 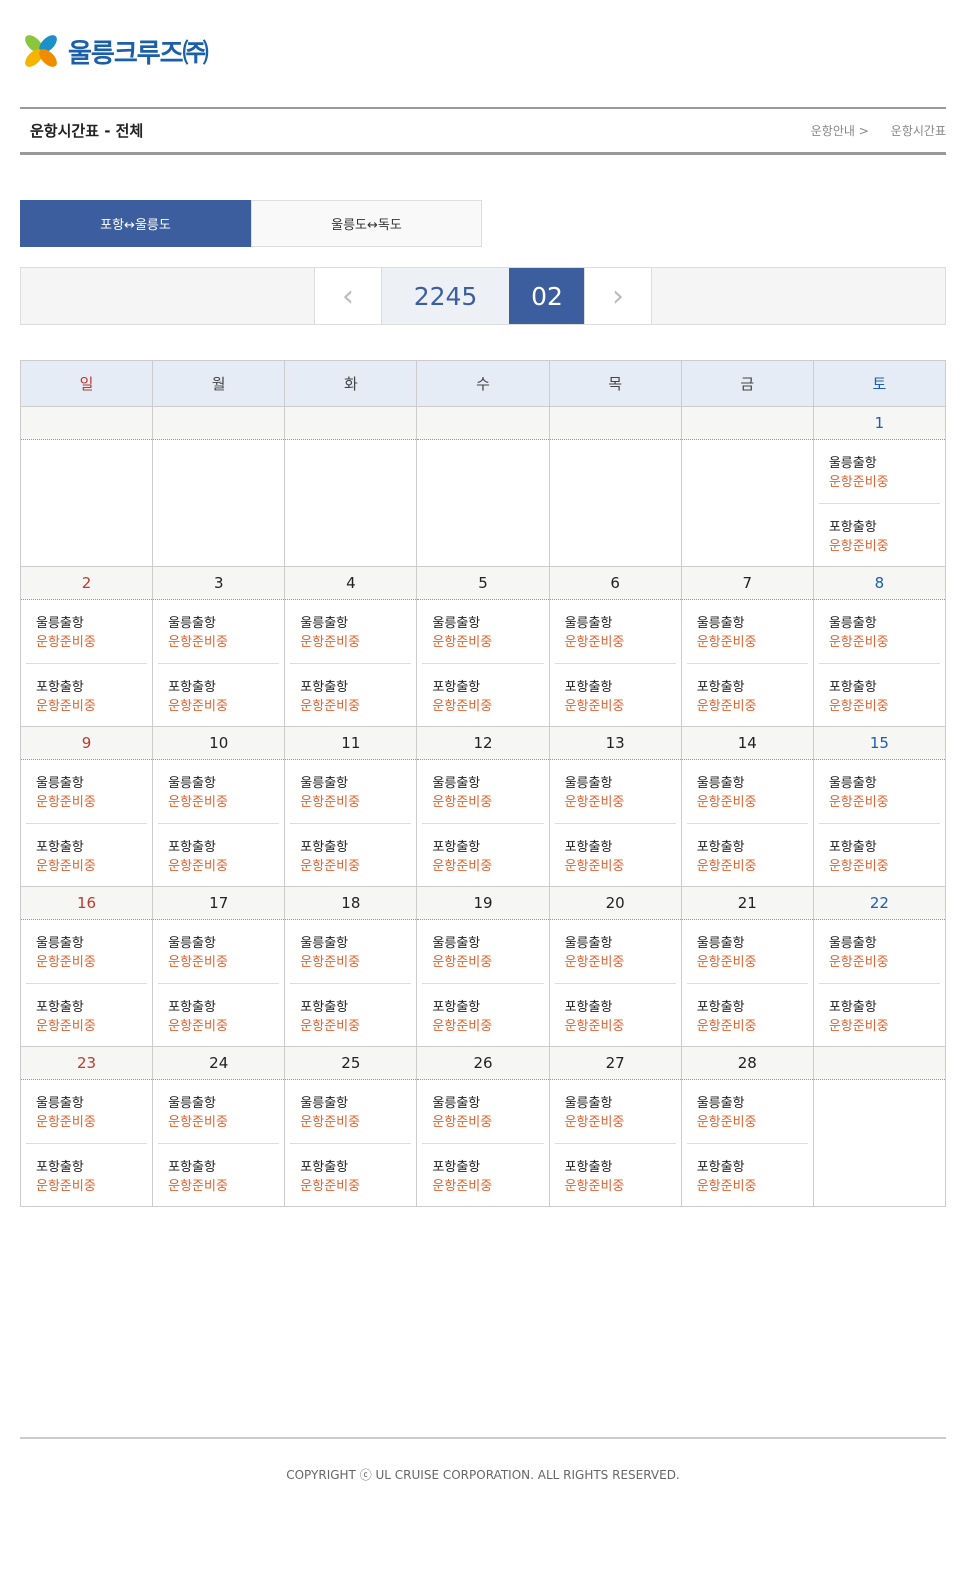 I want to click on breadcrumb-item: 운항안내 >, so click(x=839, y=131).